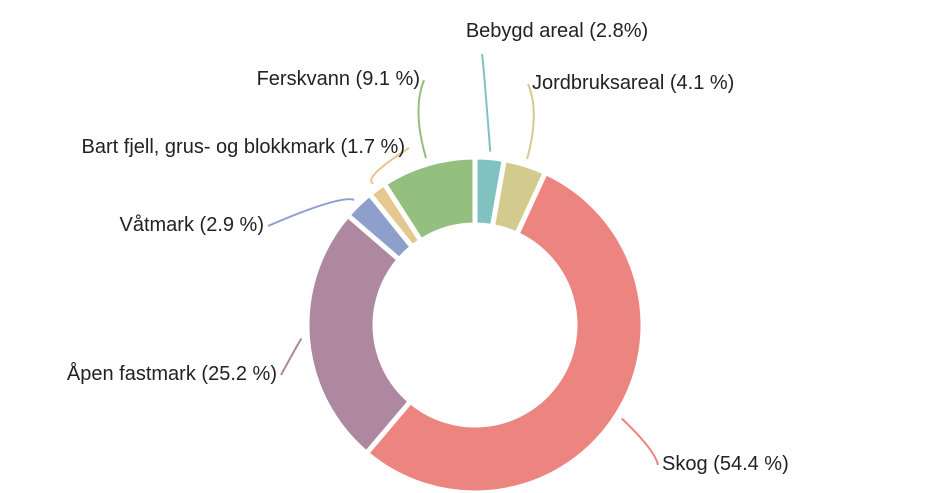 Image resolution: width=945 pixels, height=493 pixels. I want to click on category-label: Bebygd areal, so click(525, 31).